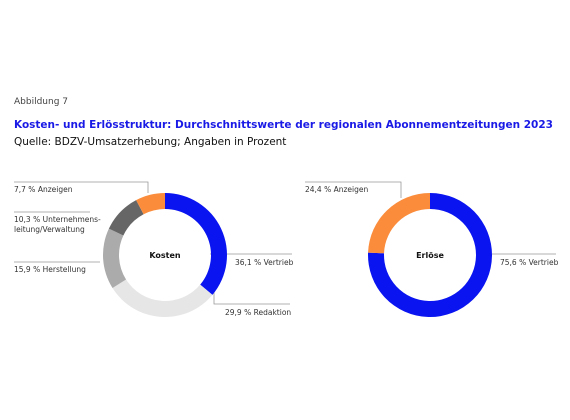 Image resolution: width=570 pixels, height=420 pixels. Describe the element at coordinates (165, 255) in the screenshot. I see `center-label: Kosten` at that location.